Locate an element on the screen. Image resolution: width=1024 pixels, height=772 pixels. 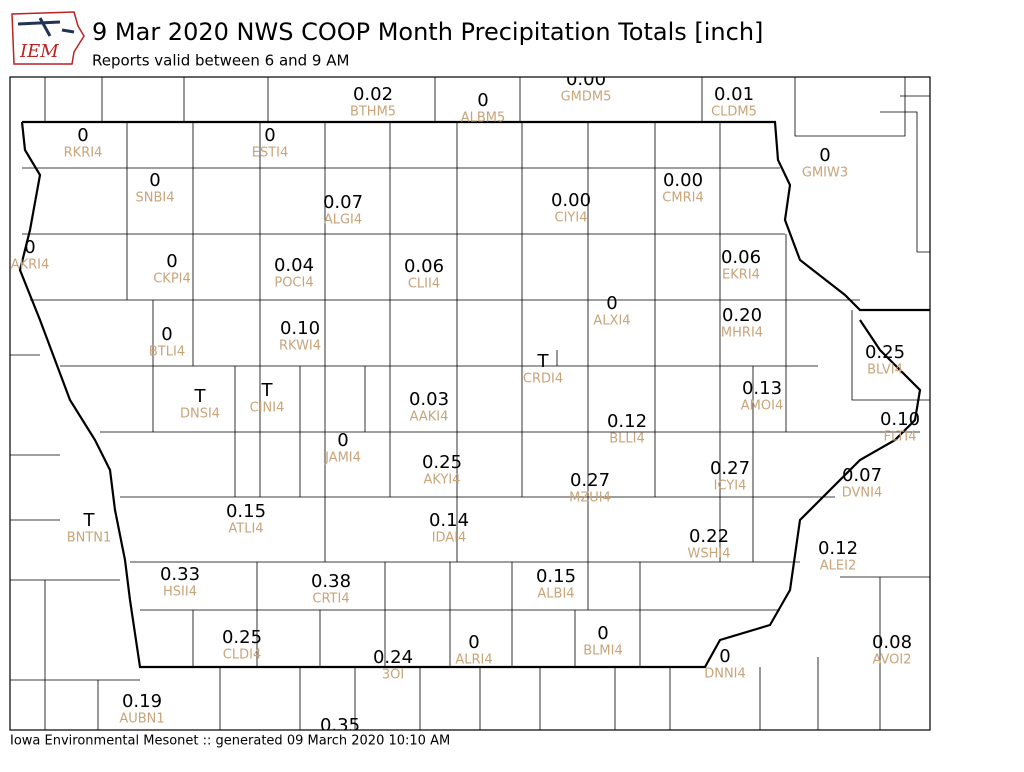
station-id: CLII4 is located at coordinates (424, 284).